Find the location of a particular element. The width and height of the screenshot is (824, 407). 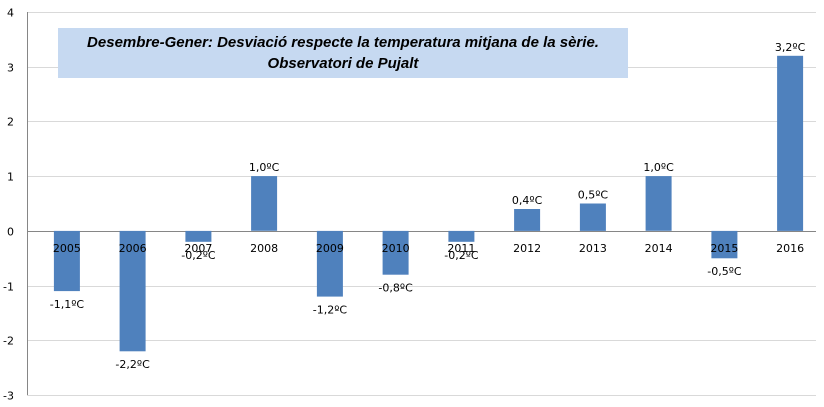

category-label-2005: 2005 is located at coordinates (67, 248).